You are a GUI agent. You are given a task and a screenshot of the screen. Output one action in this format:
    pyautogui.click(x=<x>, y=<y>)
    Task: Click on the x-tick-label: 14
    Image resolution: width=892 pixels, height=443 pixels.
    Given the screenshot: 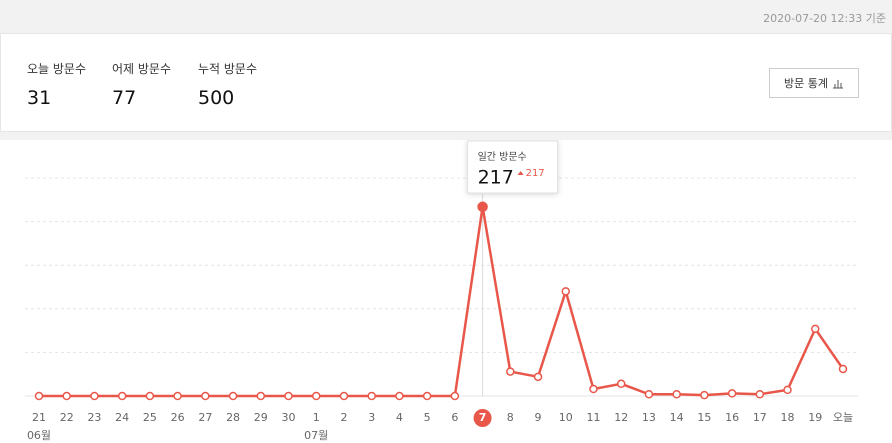 What is the action you would take?
    pyautogui.click(x=677, y=417)
    